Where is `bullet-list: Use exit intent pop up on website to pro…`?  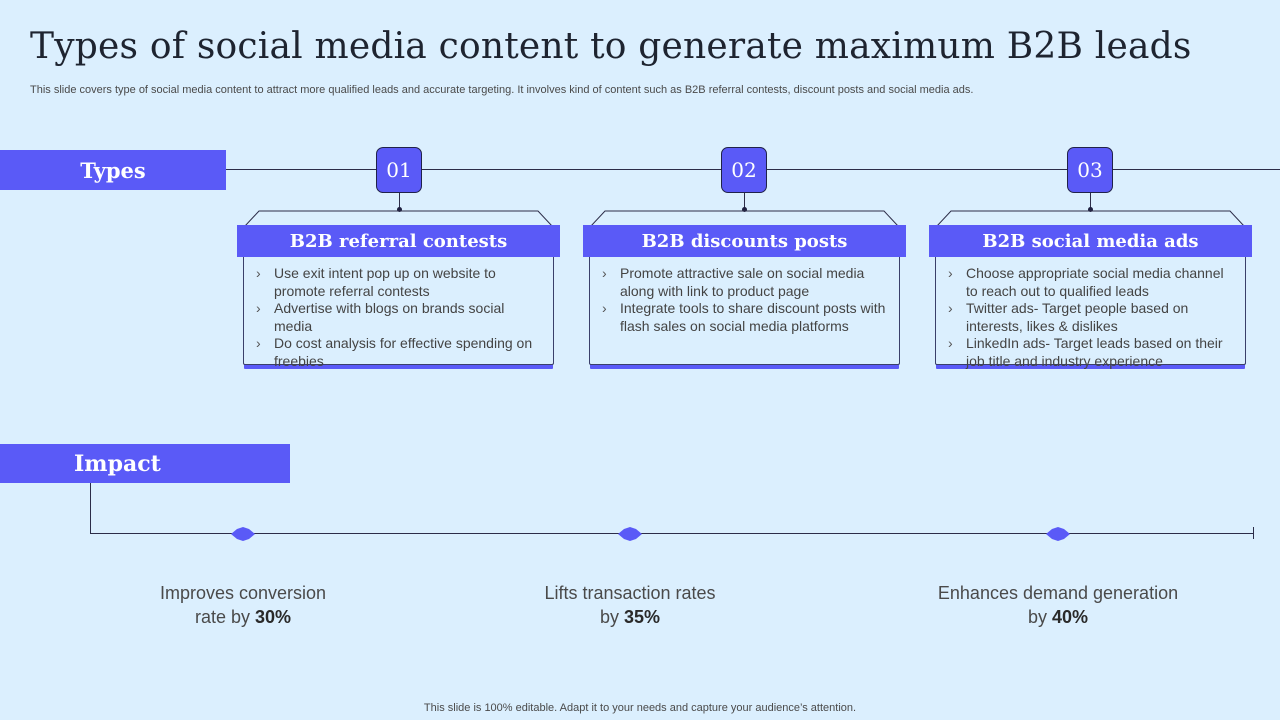 bullet-list: Use exit intent pop up on website to pro… is located at coordinates (398, 314).